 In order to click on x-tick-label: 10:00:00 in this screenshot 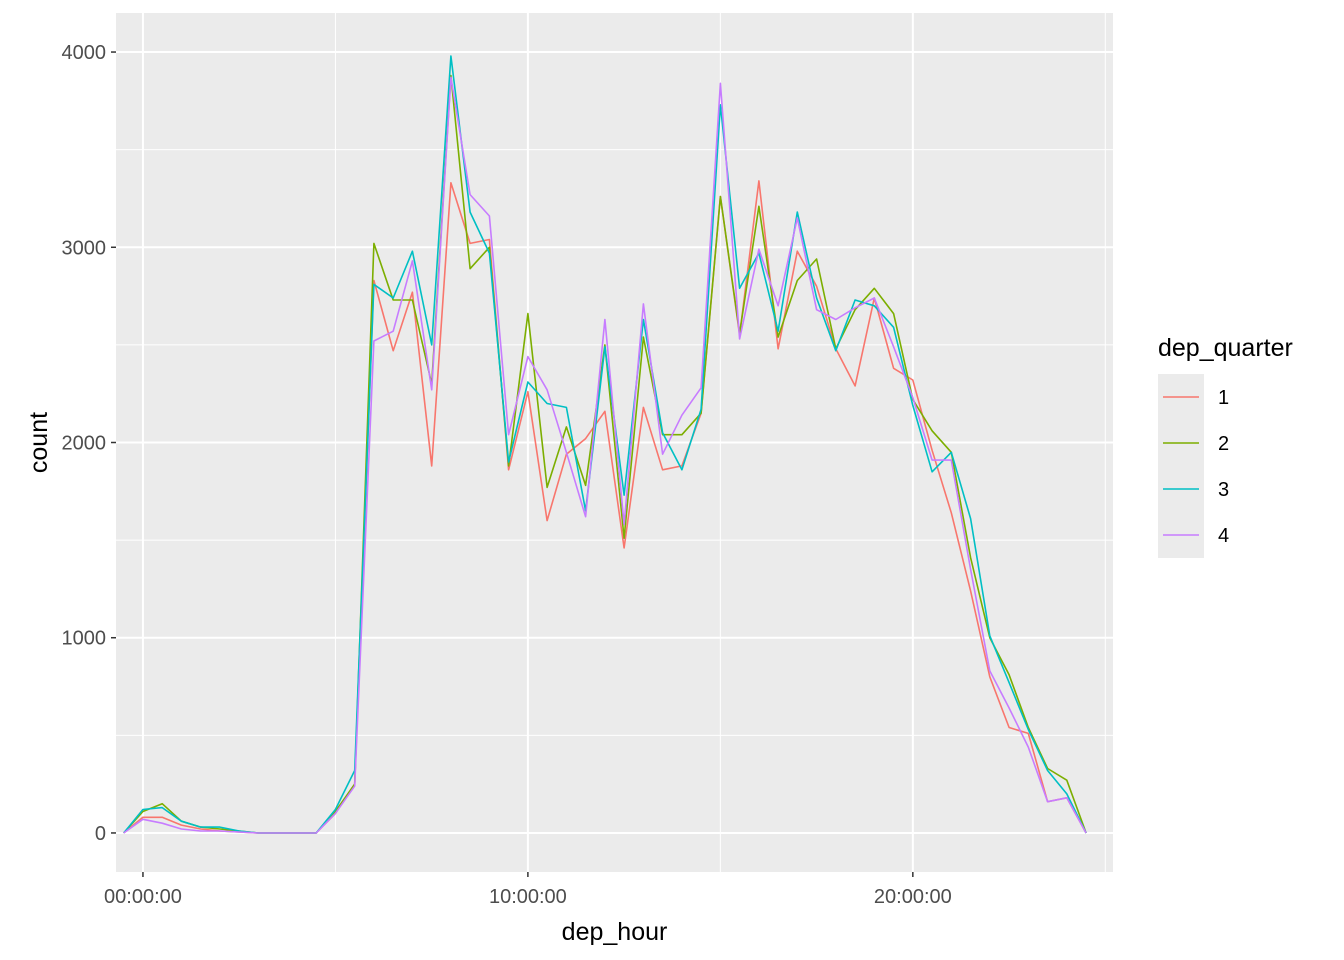, I will do `click(528, 897)`.